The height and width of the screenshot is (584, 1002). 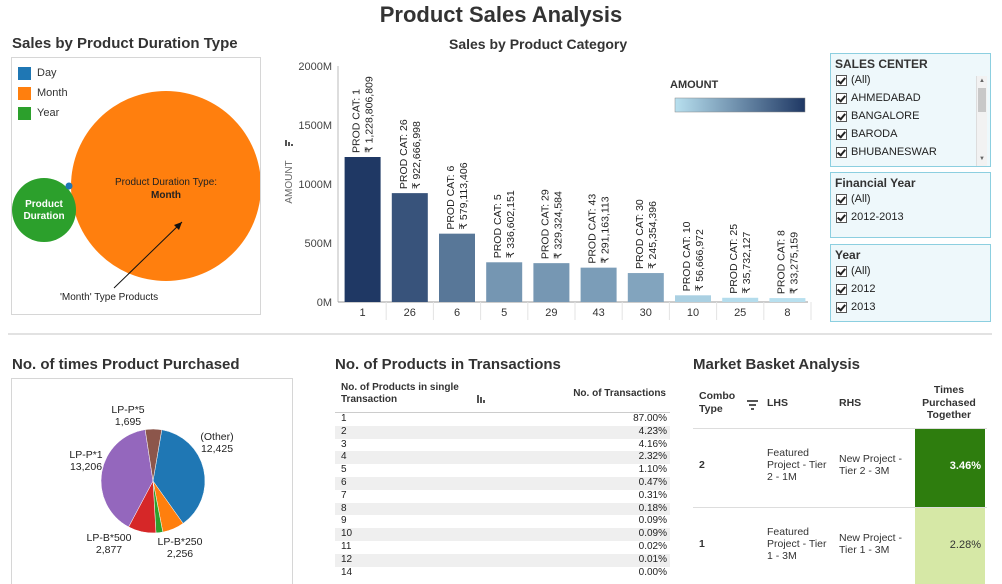 I want to click on txn-row: 9 0.09%, so click(x=502, y=521).